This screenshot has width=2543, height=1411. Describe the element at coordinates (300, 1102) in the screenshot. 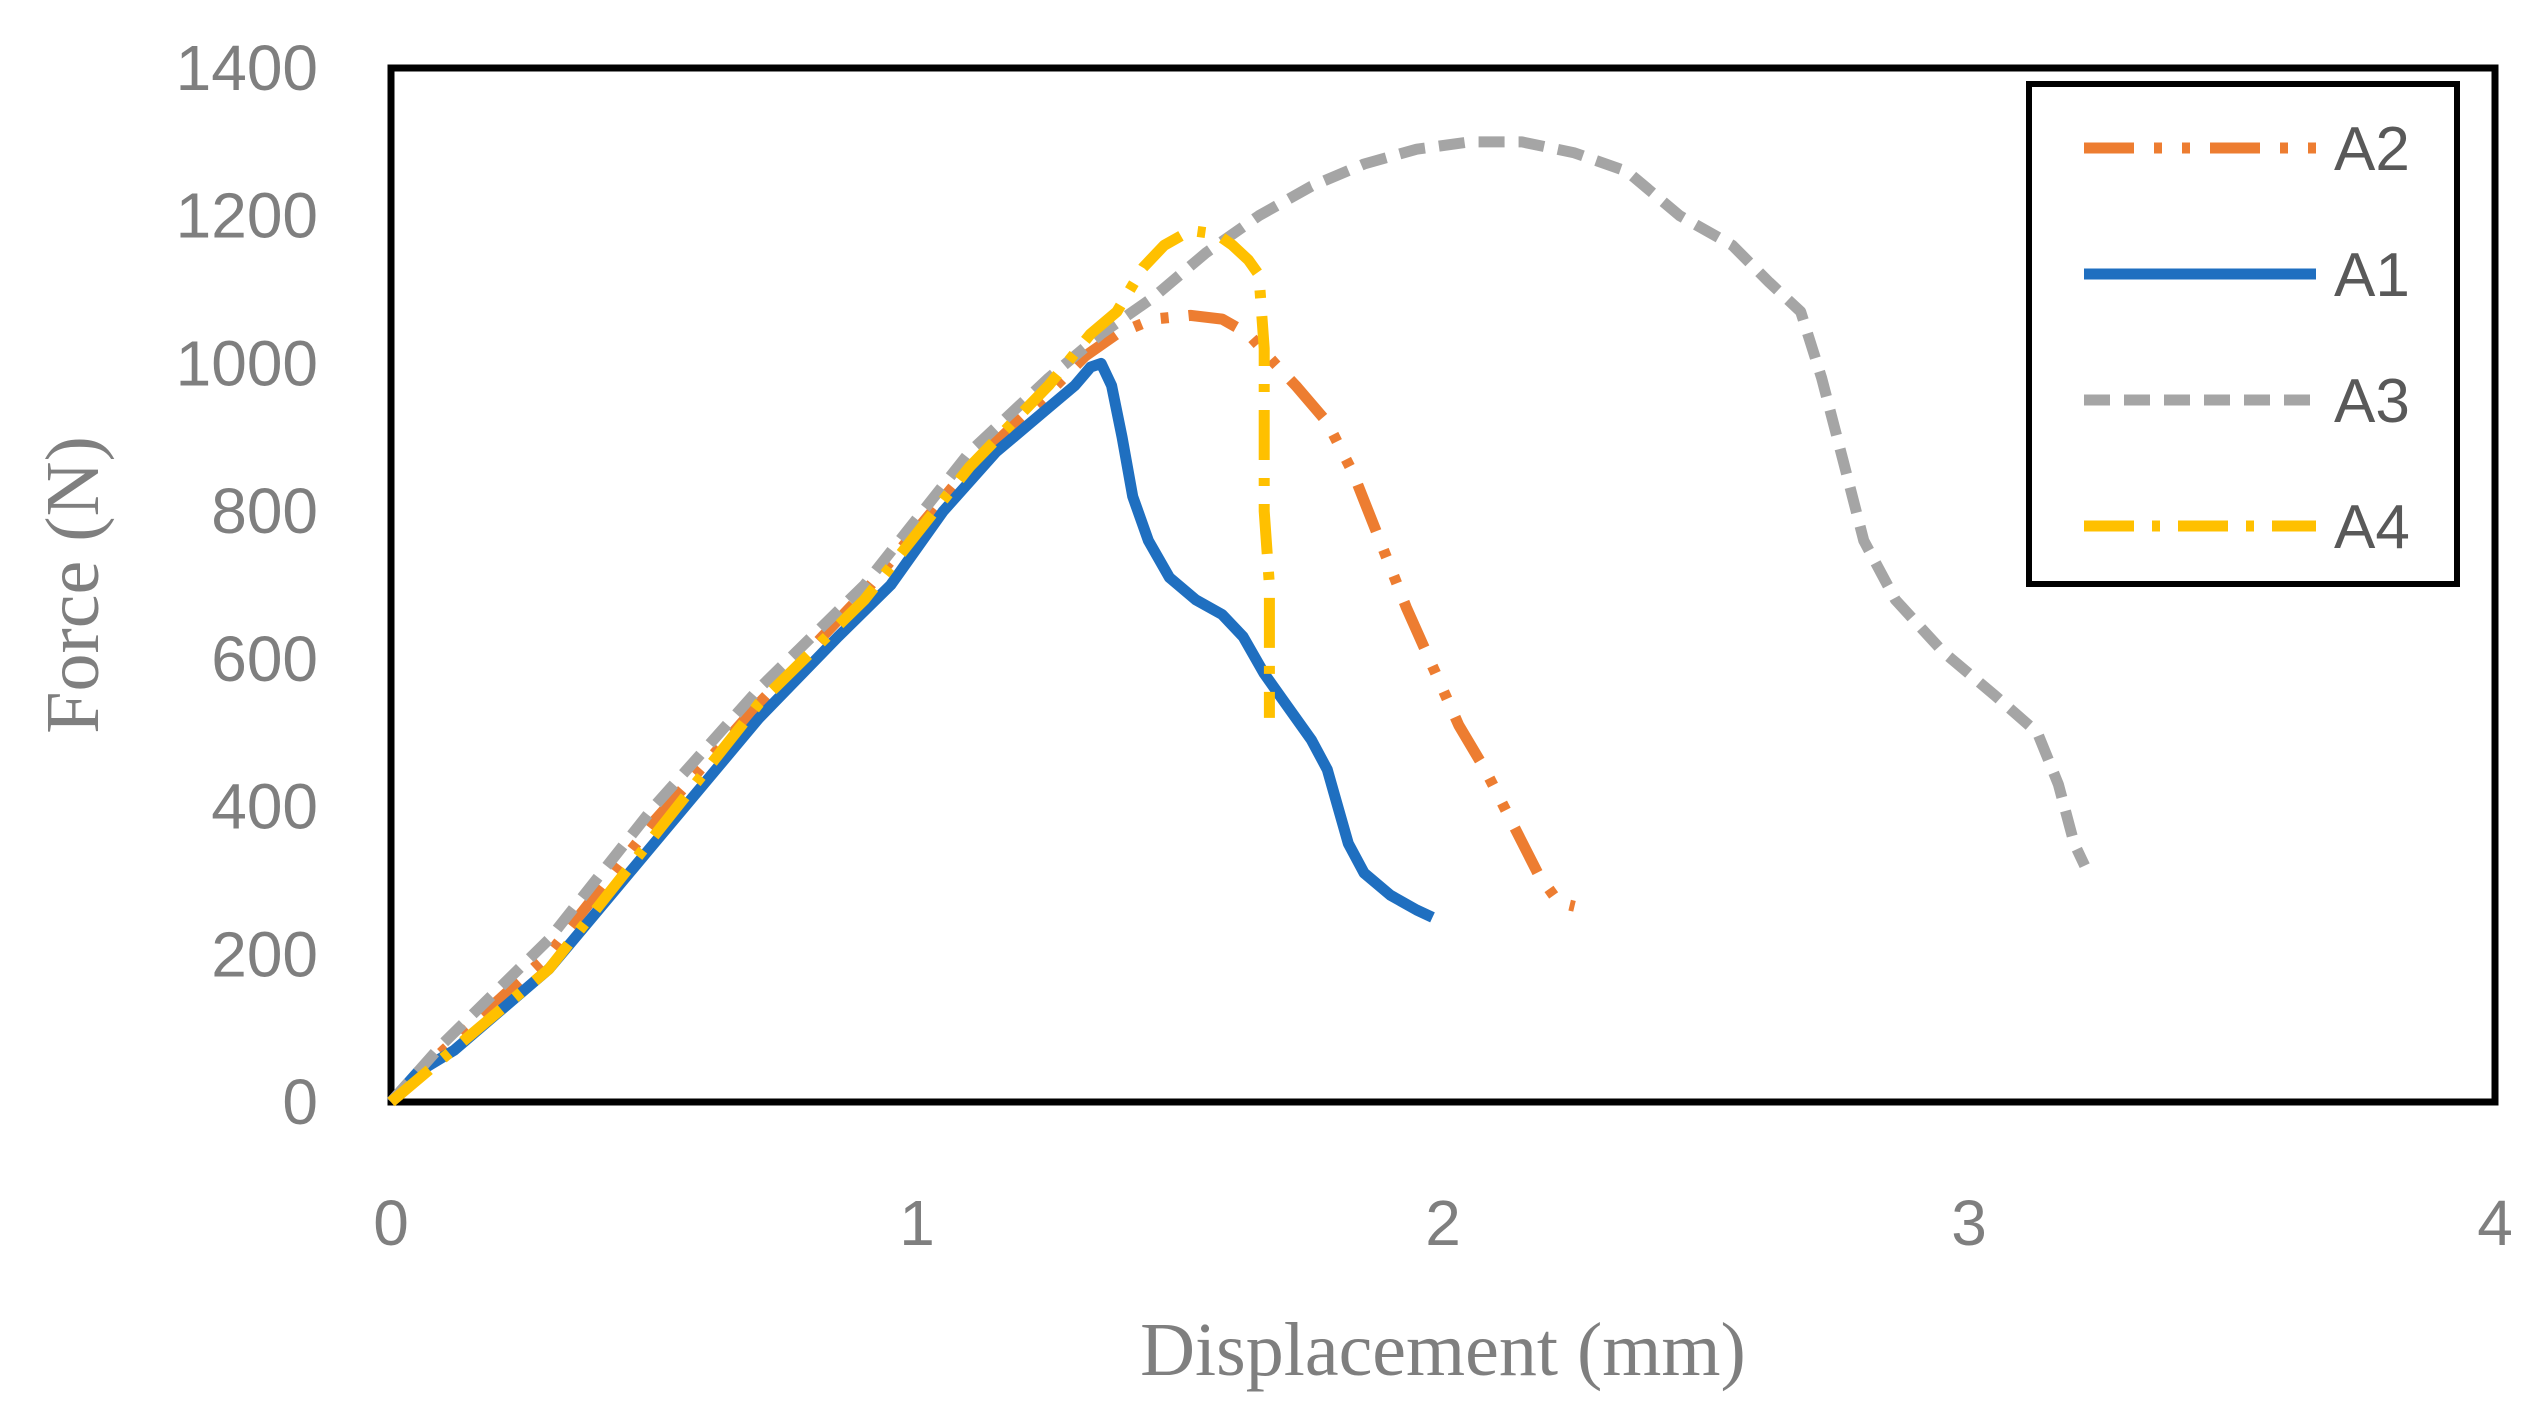

I see `y-tick-label: 0` at that location.